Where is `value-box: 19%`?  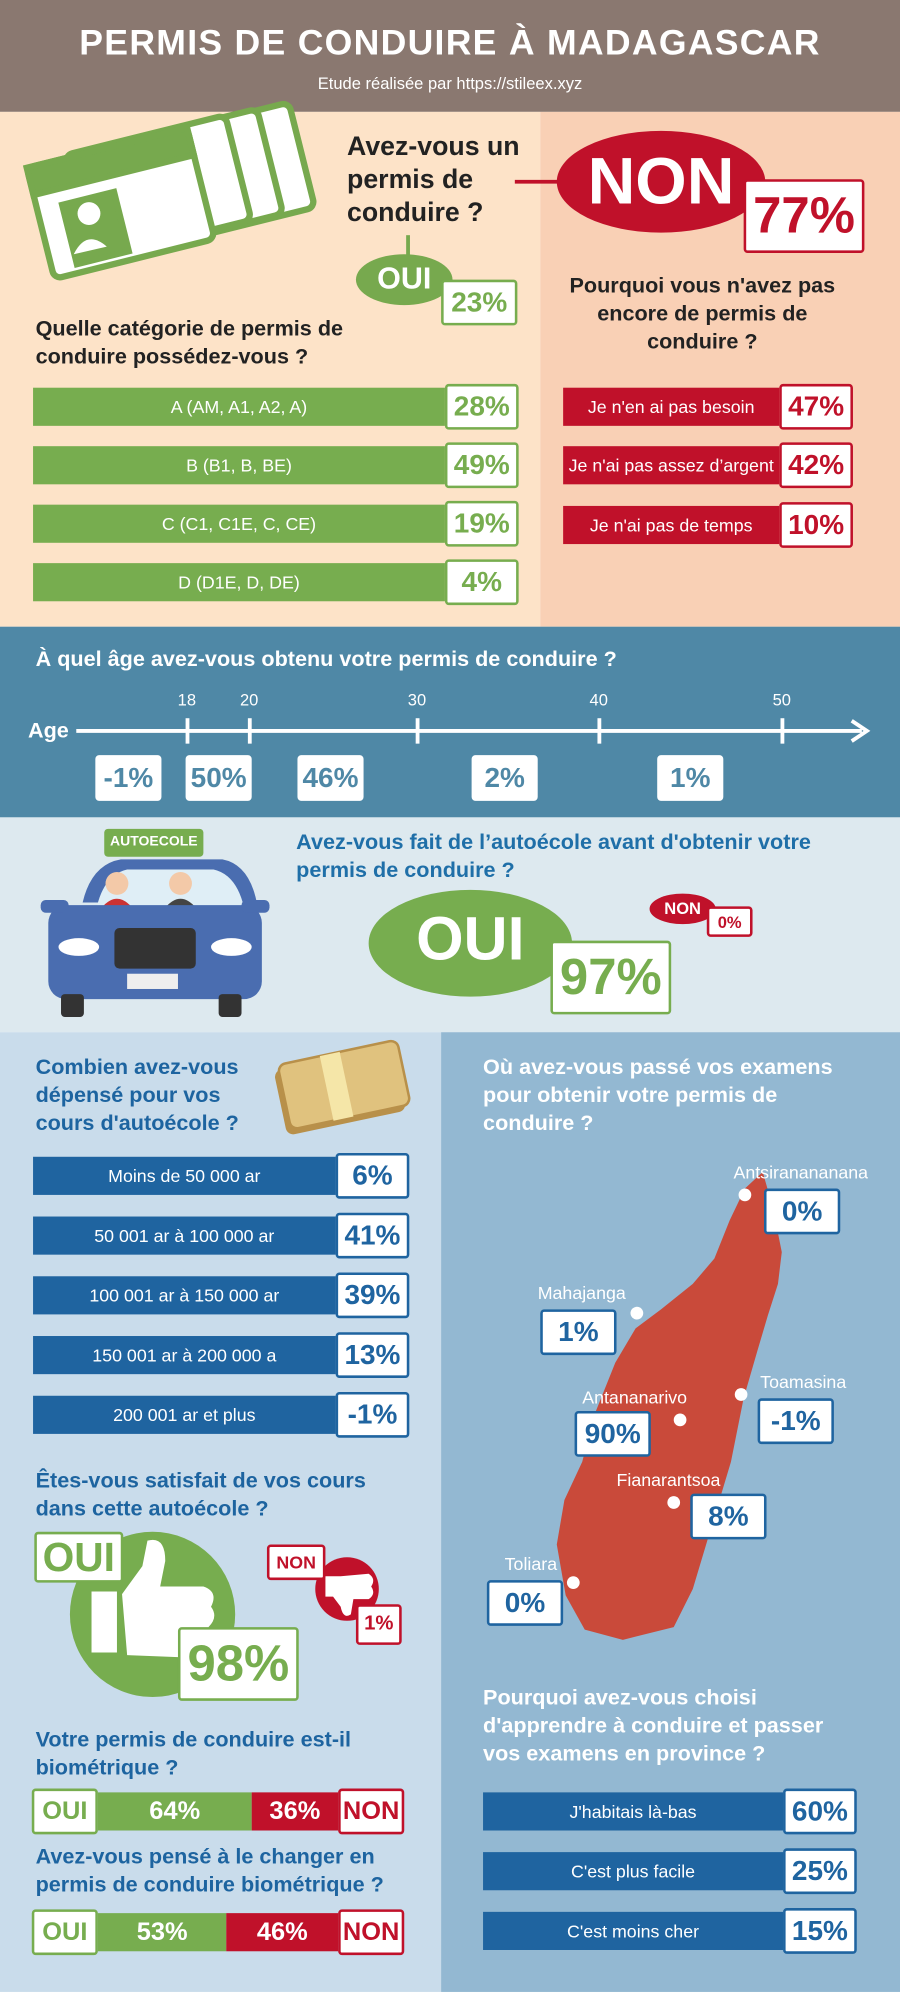 value-box: 19% is located at coordinates (481, 523).